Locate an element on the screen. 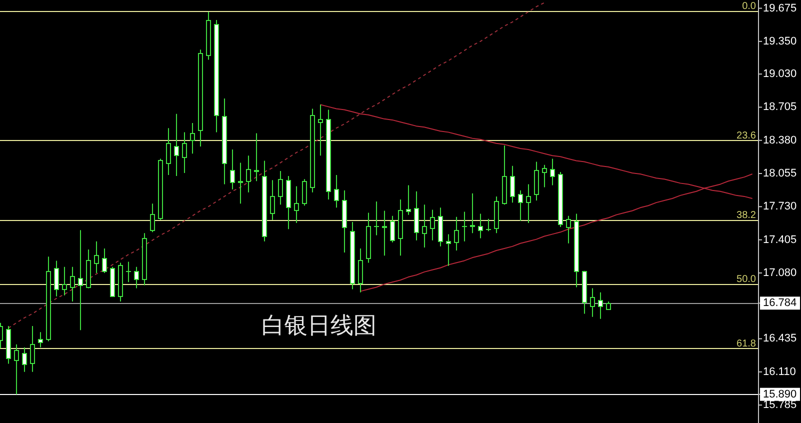  annotation: 0.0 is located at coordinates (749, 6).